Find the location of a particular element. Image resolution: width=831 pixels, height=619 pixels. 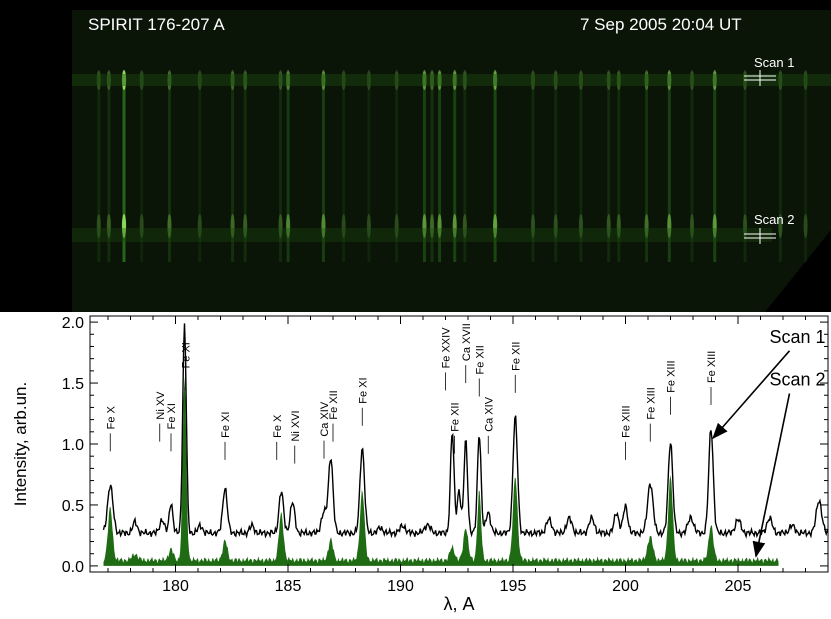

line-label: Ca XVII is located at coordinates (467, 342).